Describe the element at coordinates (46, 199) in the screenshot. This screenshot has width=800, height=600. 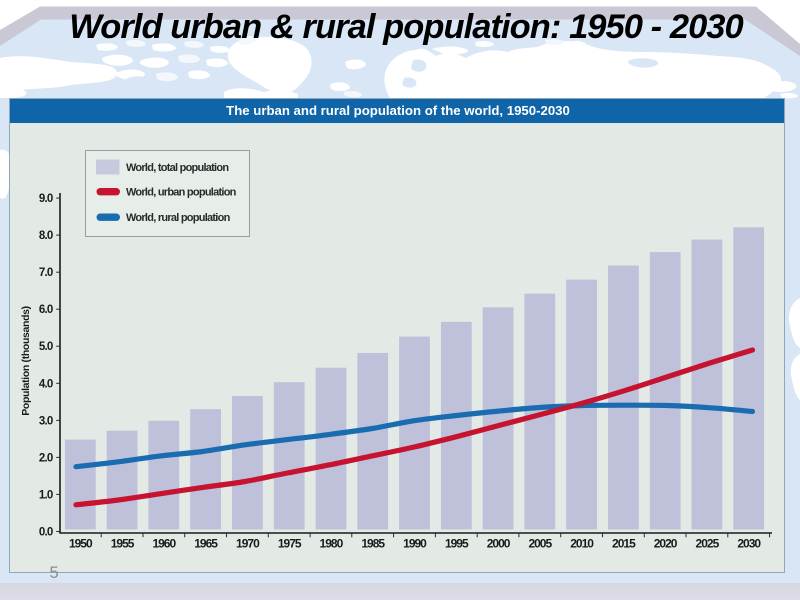
I see `svg-text: 9.0` at that location.